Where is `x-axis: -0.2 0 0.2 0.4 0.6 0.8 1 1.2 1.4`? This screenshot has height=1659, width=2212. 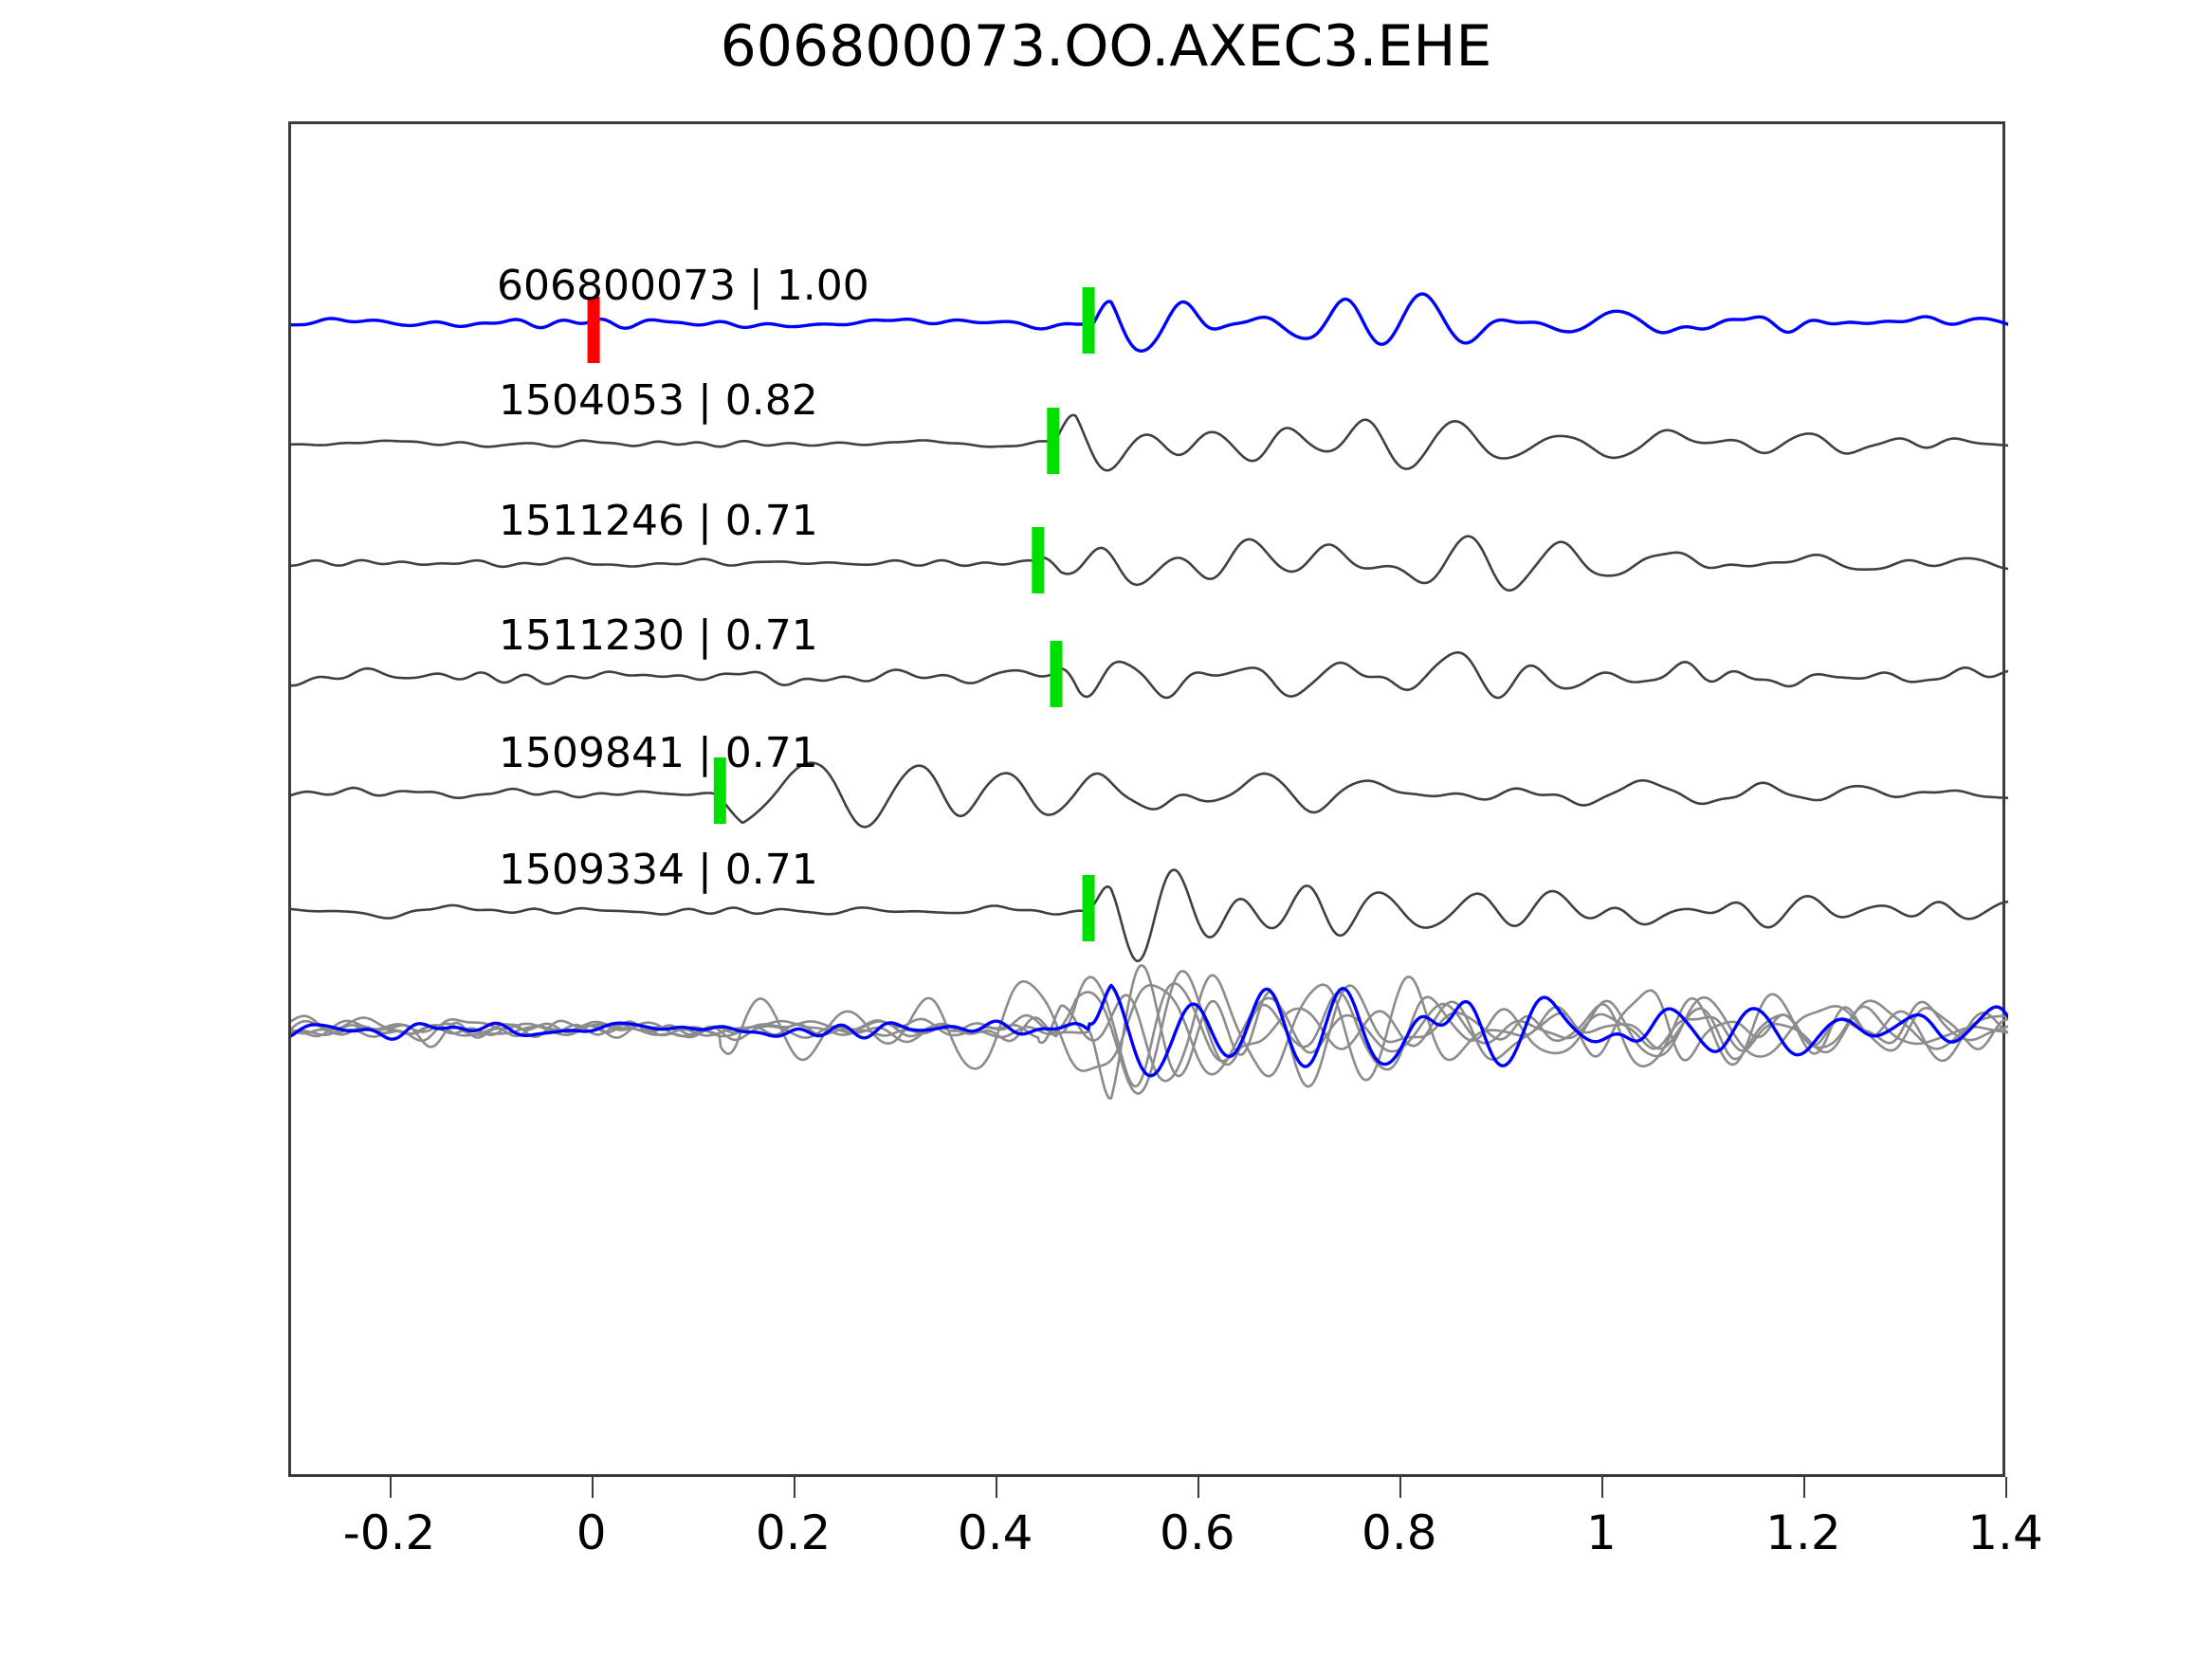 x-axis: -0.2 0 0.2 0.4 0.6 0.8 1 1.2 1.4 is located at coordinates (1165, 1534).